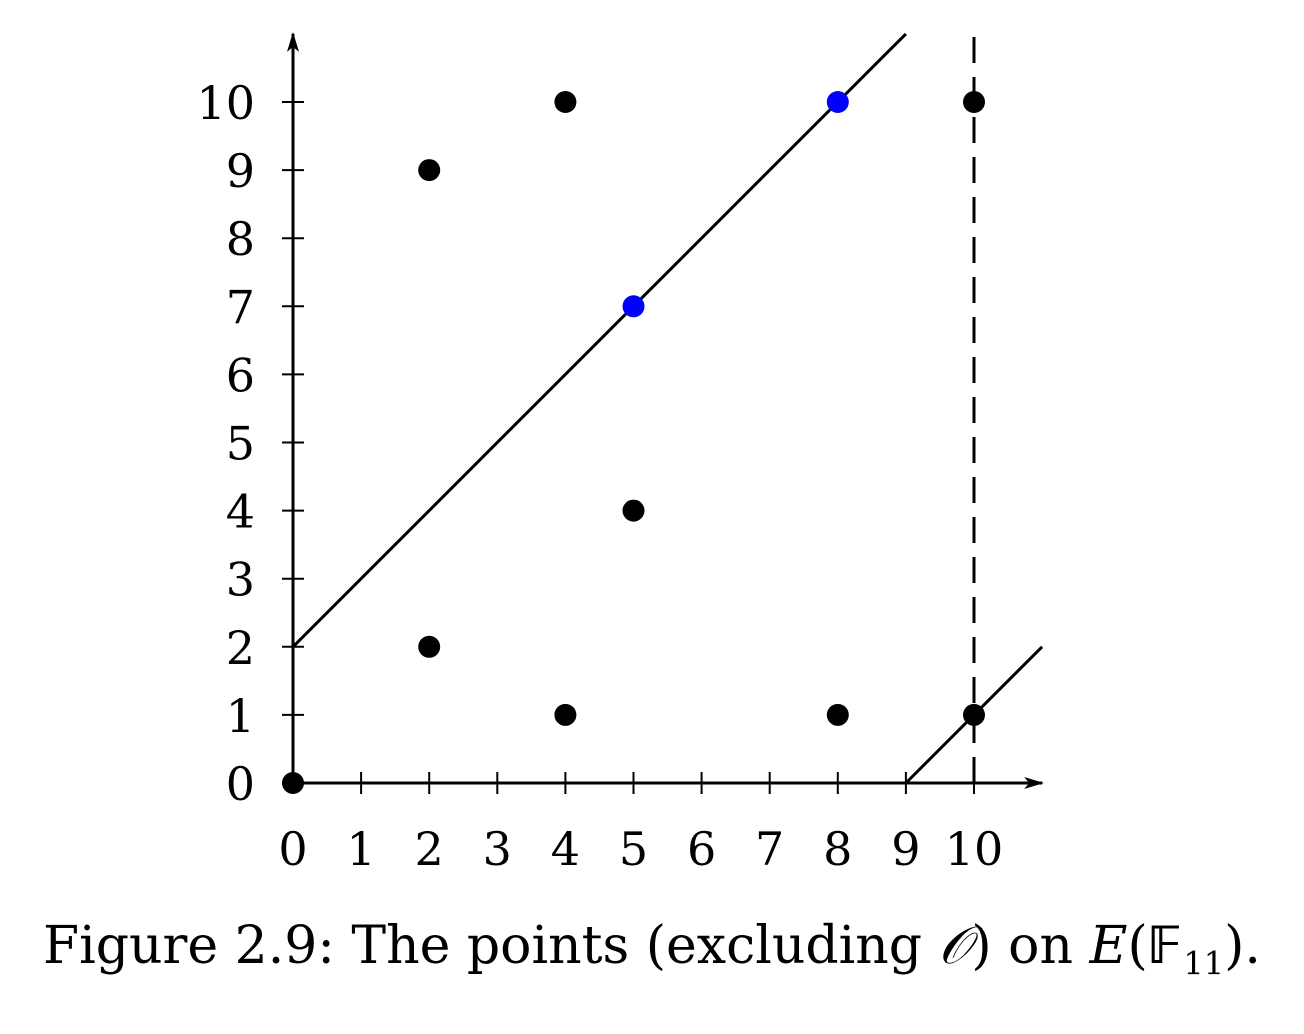 The height and width of the screenshot is (1034, 1304). Describe the element at coordinates (429, 849) in the screenshot. I see `x-tick-label: 2` at that location.